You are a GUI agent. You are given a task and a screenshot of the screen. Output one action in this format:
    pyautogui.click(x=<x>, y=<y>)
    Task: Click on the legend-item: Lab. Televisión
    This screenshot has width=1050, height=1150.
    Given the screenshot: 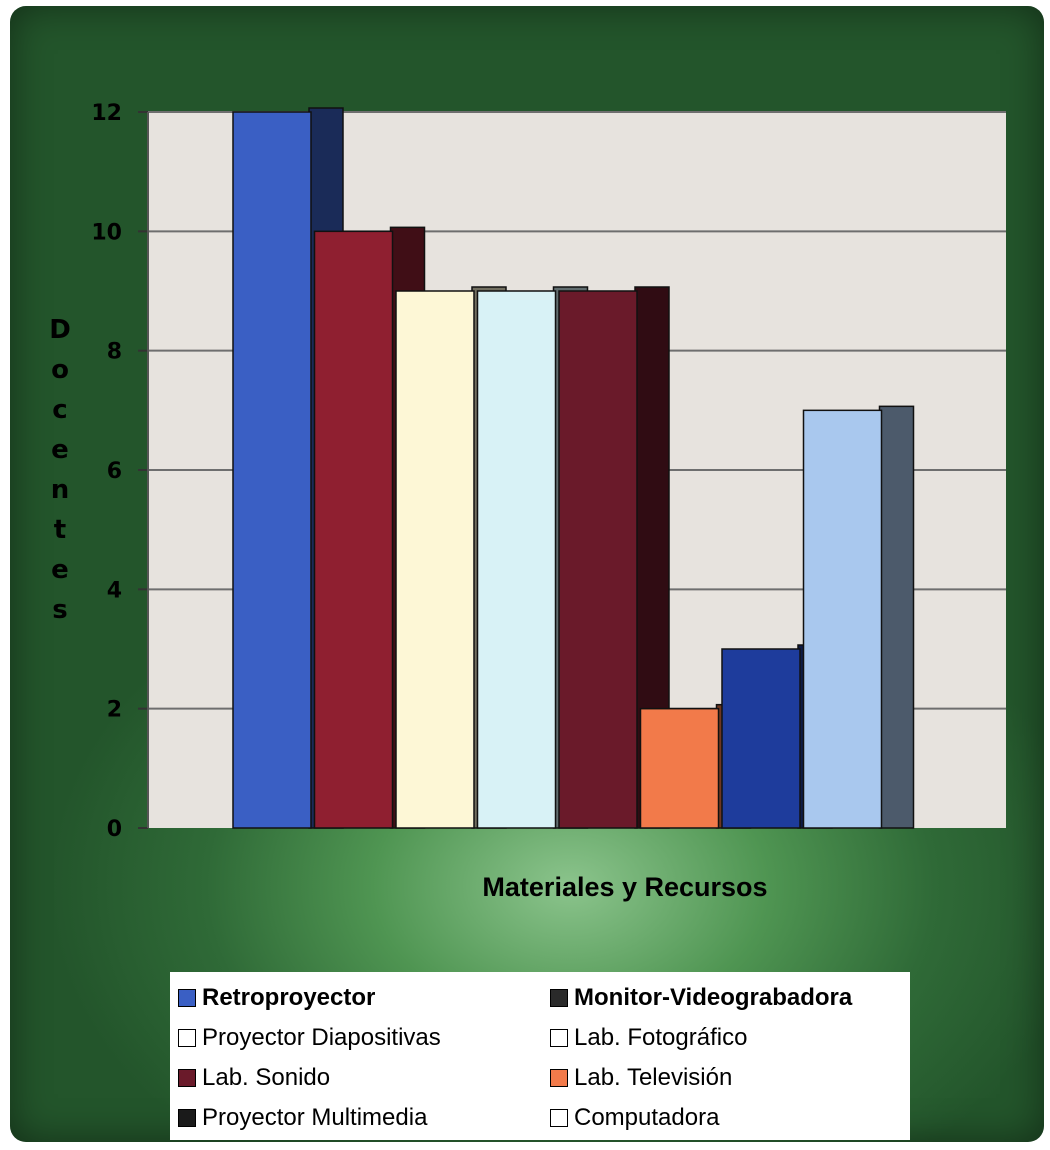 What is the action you would take?
    pyautogui.click(x=730, y=1078)
    